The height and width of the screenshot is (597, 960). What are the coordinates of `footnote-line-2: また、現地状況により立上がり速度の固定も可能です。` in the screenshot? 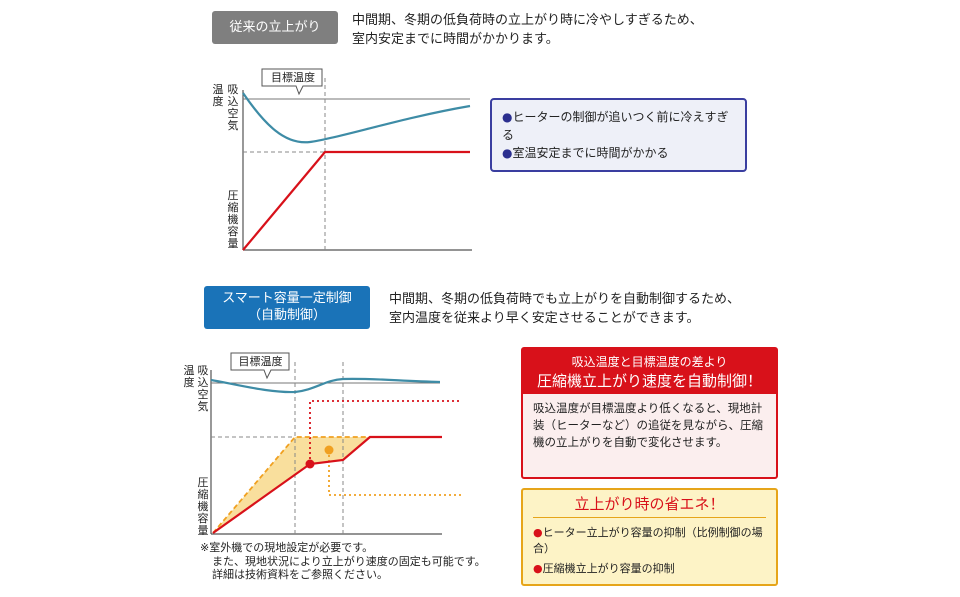 It's located at (349, 561).